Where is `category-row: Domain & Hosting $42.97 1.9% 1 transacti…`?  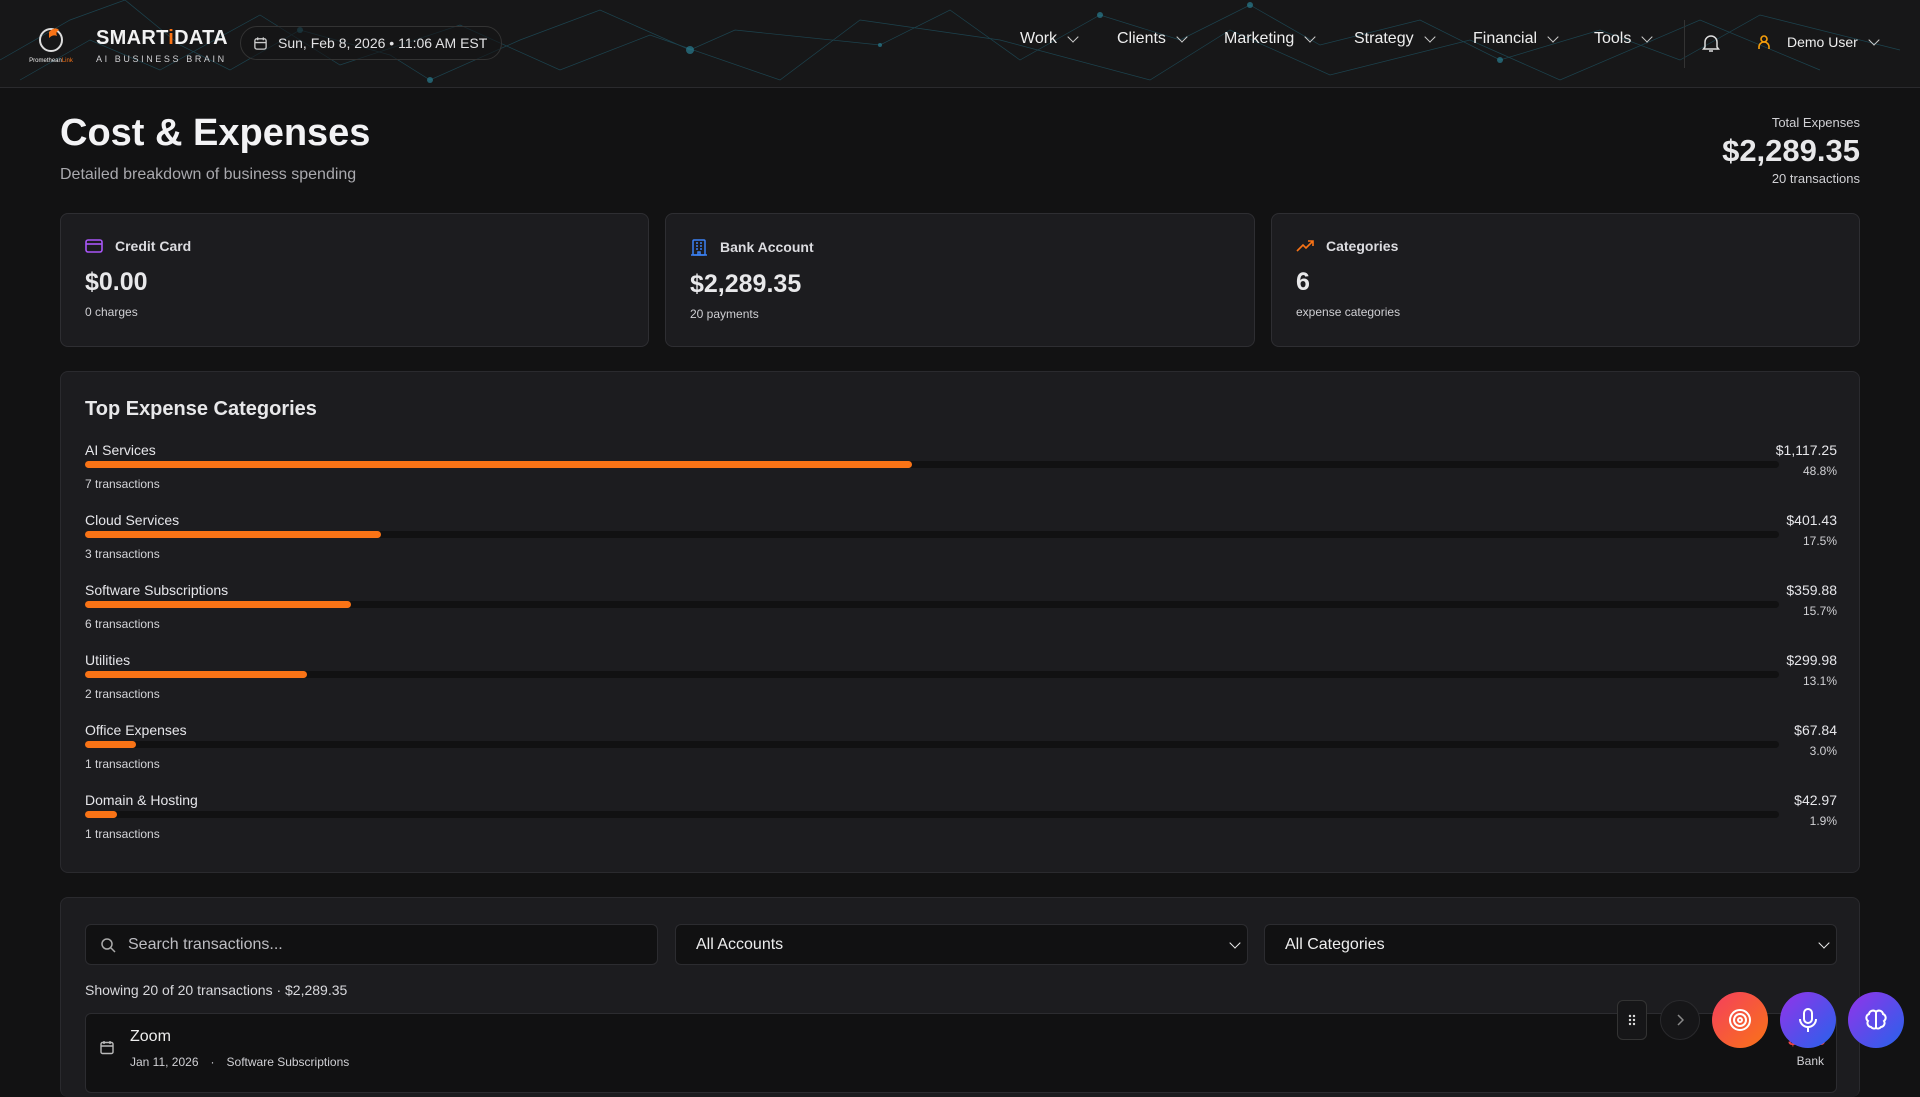 category-row: Domain & Hosting $42.97 1.9% 1 transacti… is located at coordinates (961, 822).